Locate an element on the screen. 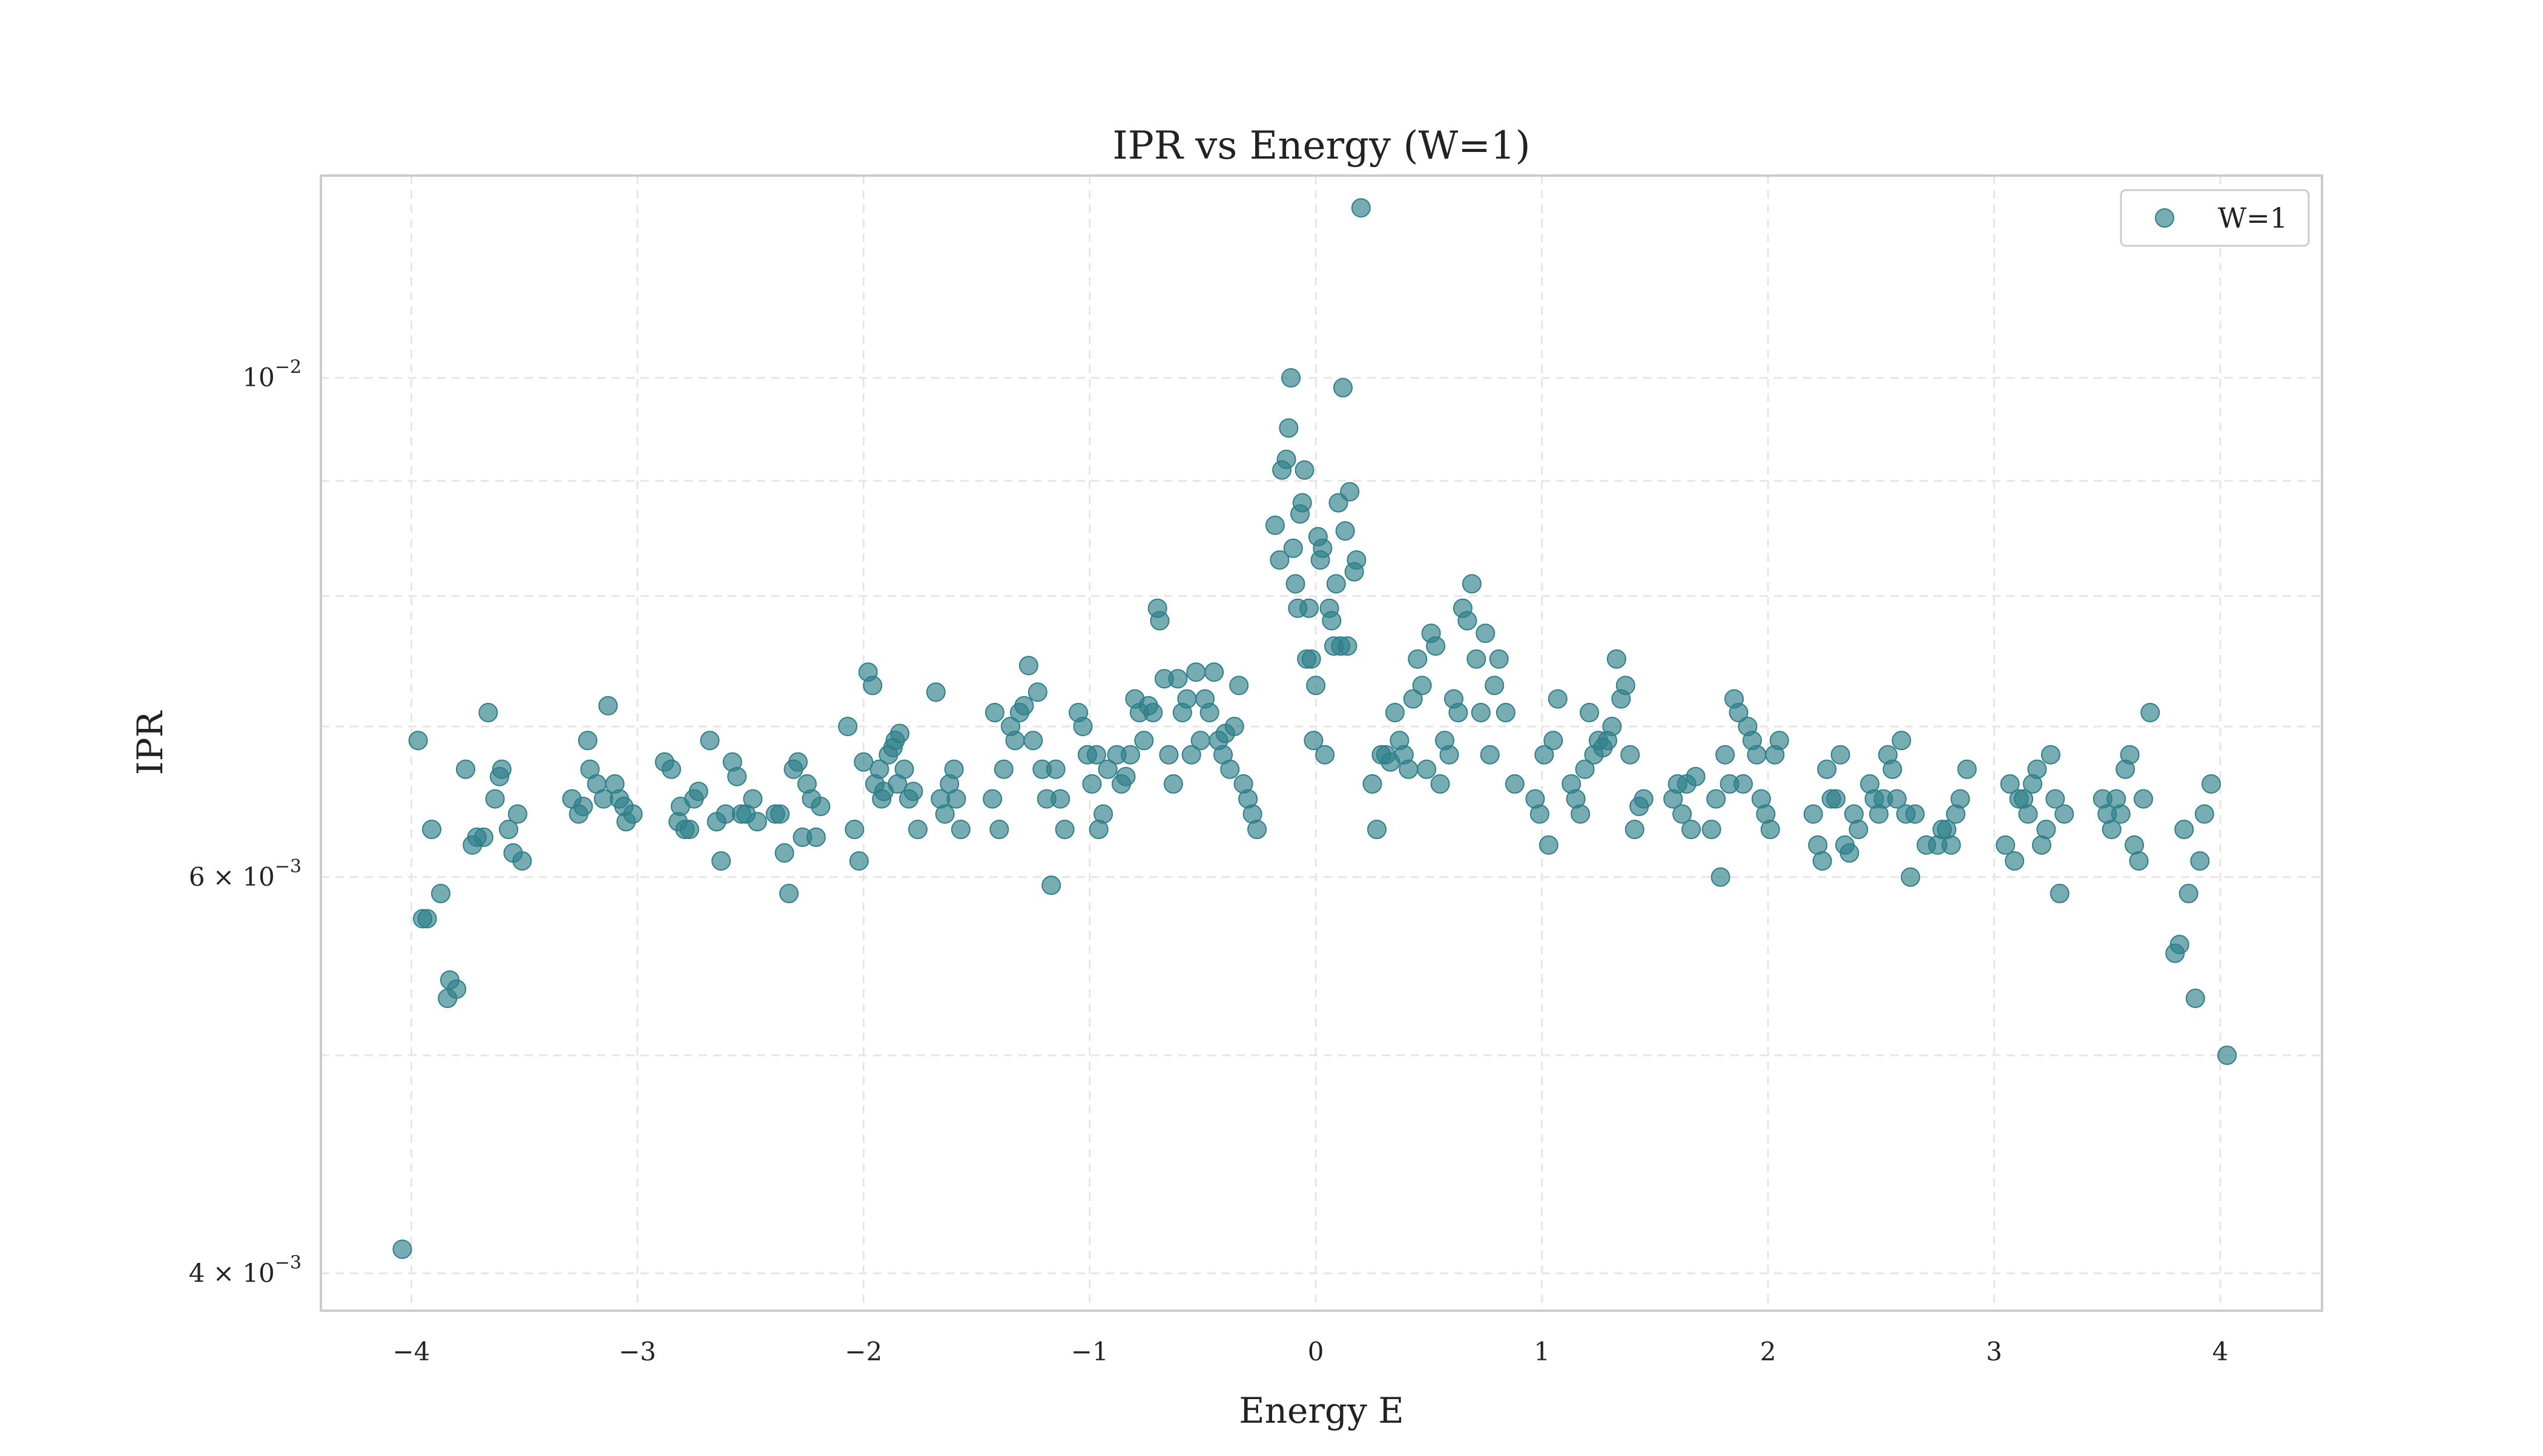  x-tick-label: 3 is located at coordinates (1994, 1351).